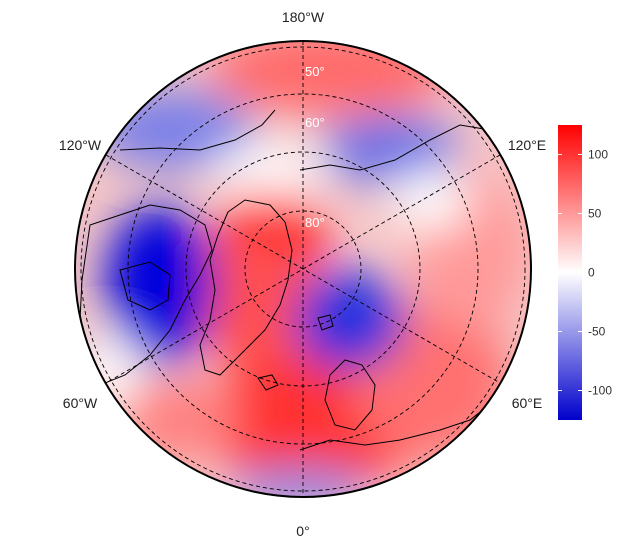 This screenshot has height=552, width=625. I want to click on longitude-label-bottom: 0°, so click(302, 531).